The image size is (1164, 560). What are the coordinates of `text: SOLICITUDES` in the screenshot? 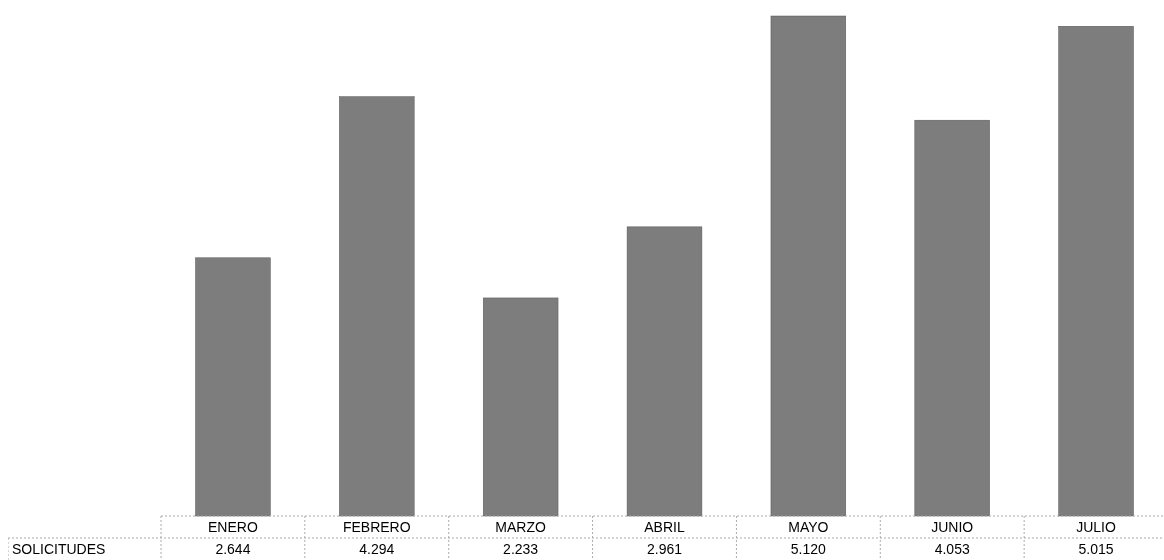 It's located at (59, 548).